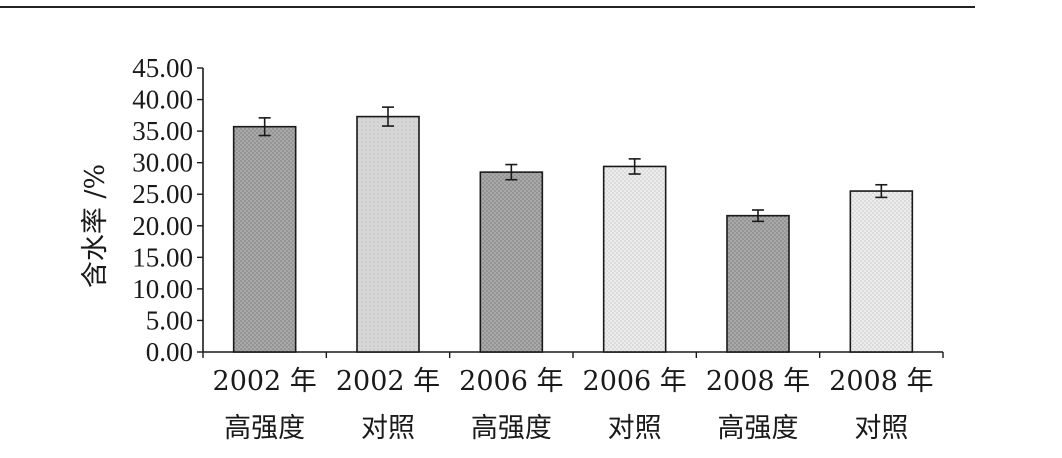  What do you see at coordinates (162, 289) in the screenshot?
I see `y-tick-label: 10.00` at bounding box center [162, 289].